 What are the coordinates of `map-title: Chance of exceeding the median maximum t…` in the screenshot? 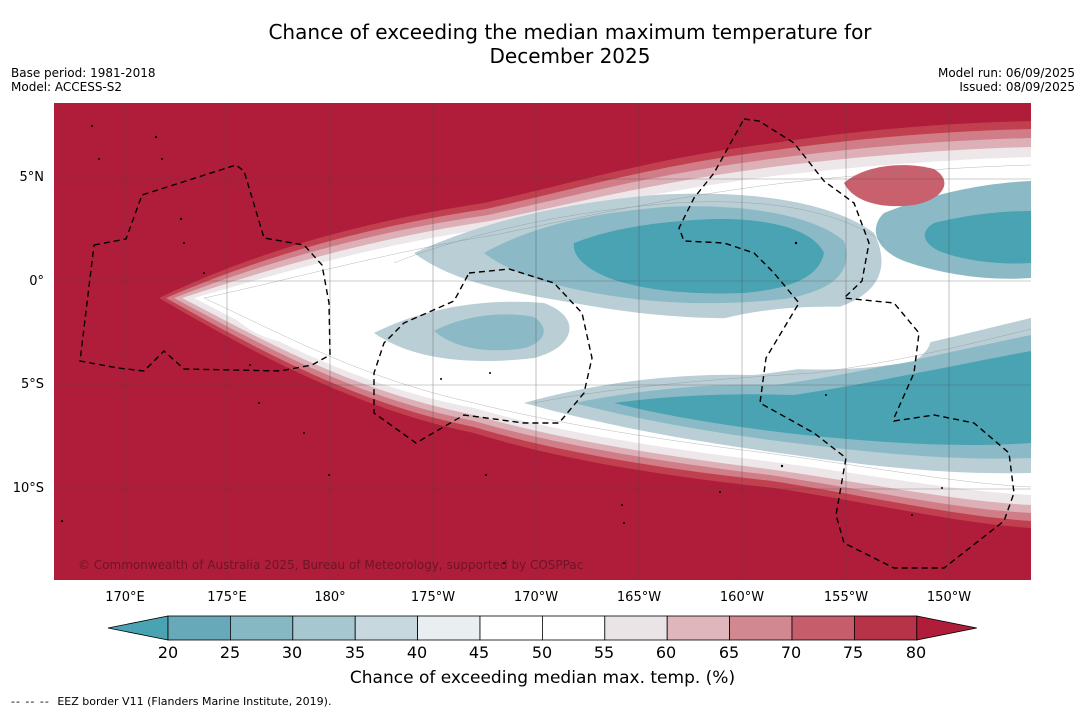 It's located at (542, 44).